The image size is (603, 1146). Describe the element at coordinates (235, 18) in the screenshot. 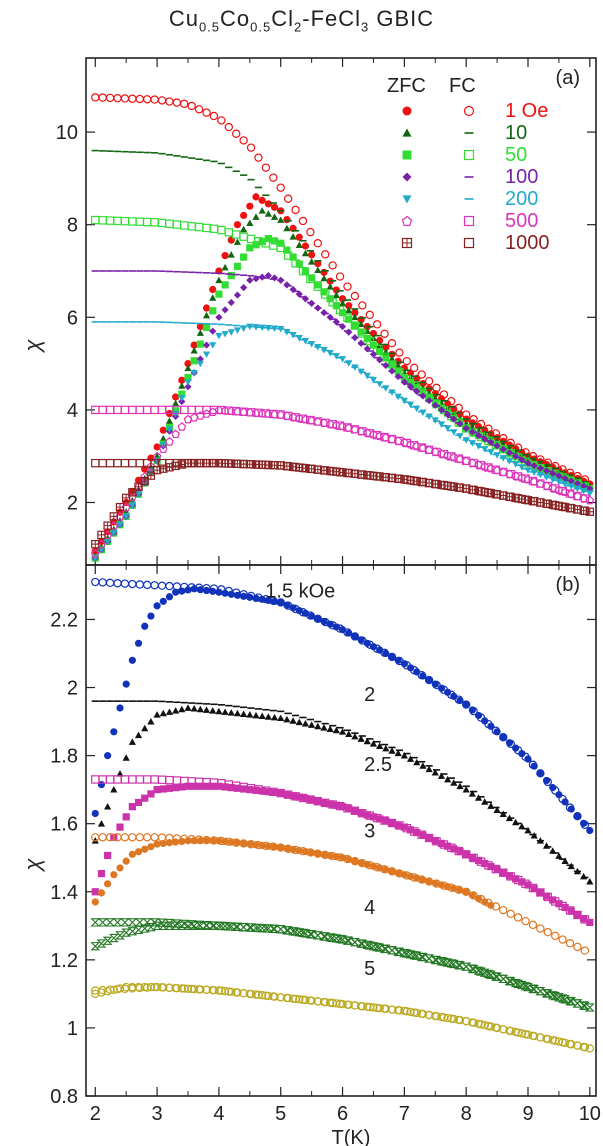

I see `title-part: Co` at that location.